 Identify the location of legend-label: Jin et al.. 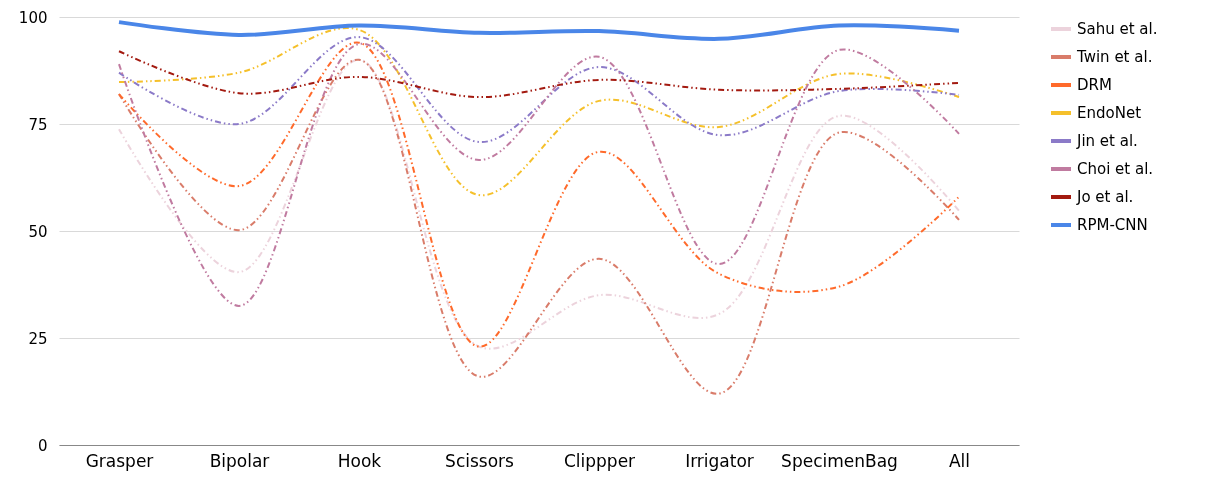
(1107, 141).